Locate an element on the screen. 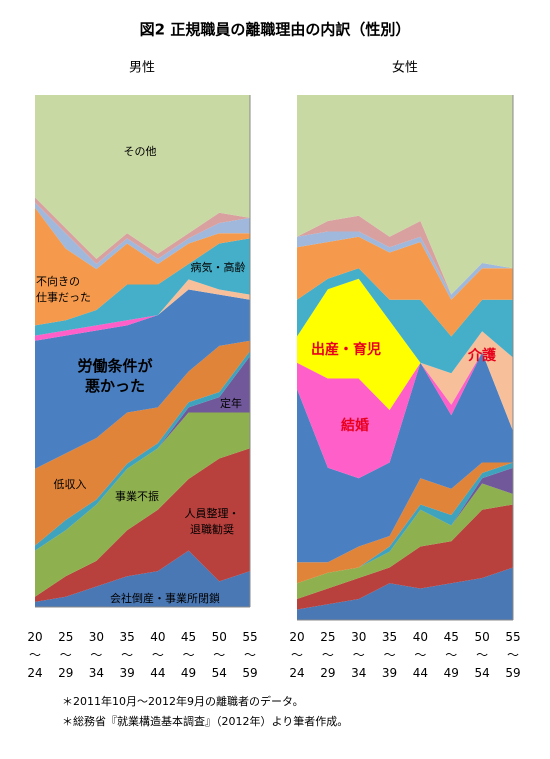  panel-title: 男性 is located at coordinates (142, 68).